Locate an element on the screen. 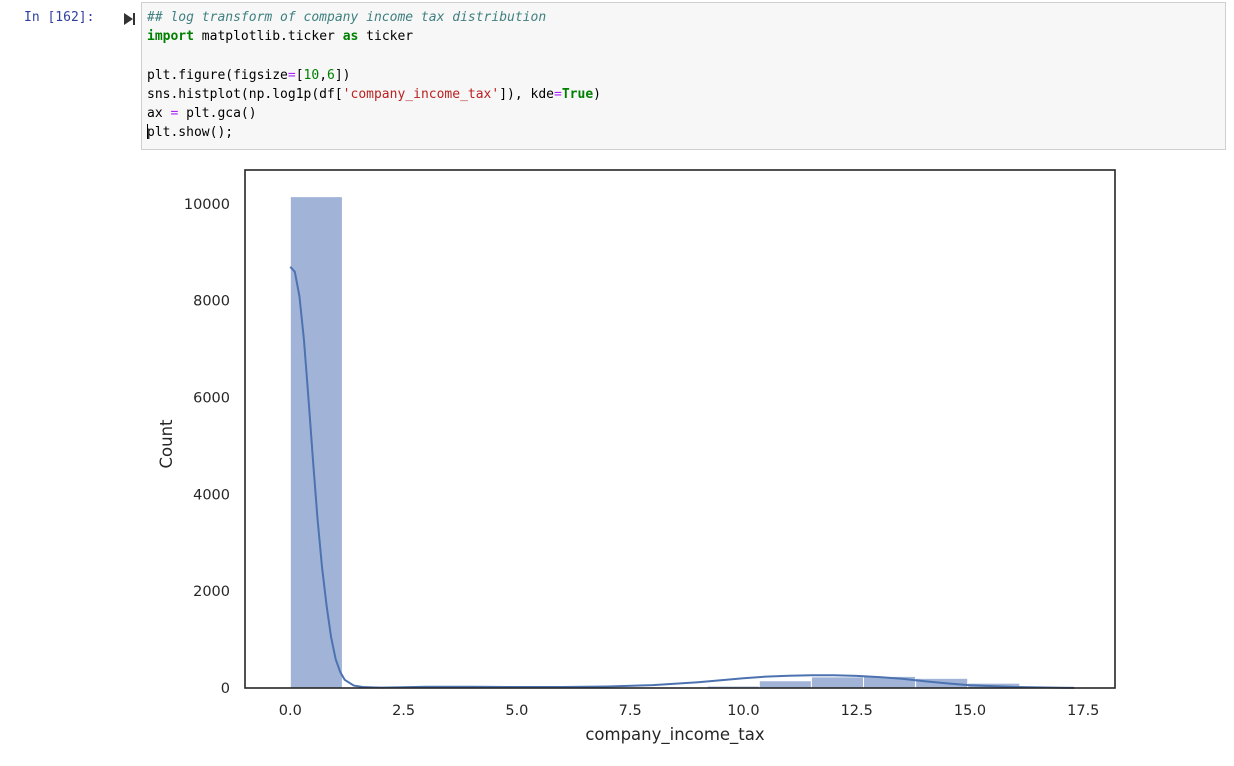 This screenshot has width=1234, height=766. code-token: import is located at coordinates (170, 37).